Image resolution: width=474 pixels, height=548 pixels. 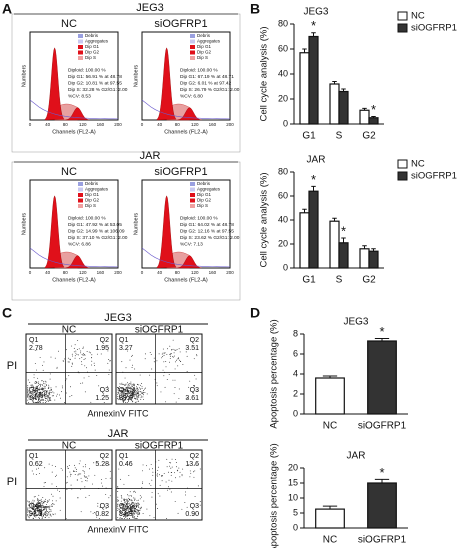 What do you see at coordinates (80, 52) in the screenshot?
I see `legend-swatch` at bounding box center [80, 52].